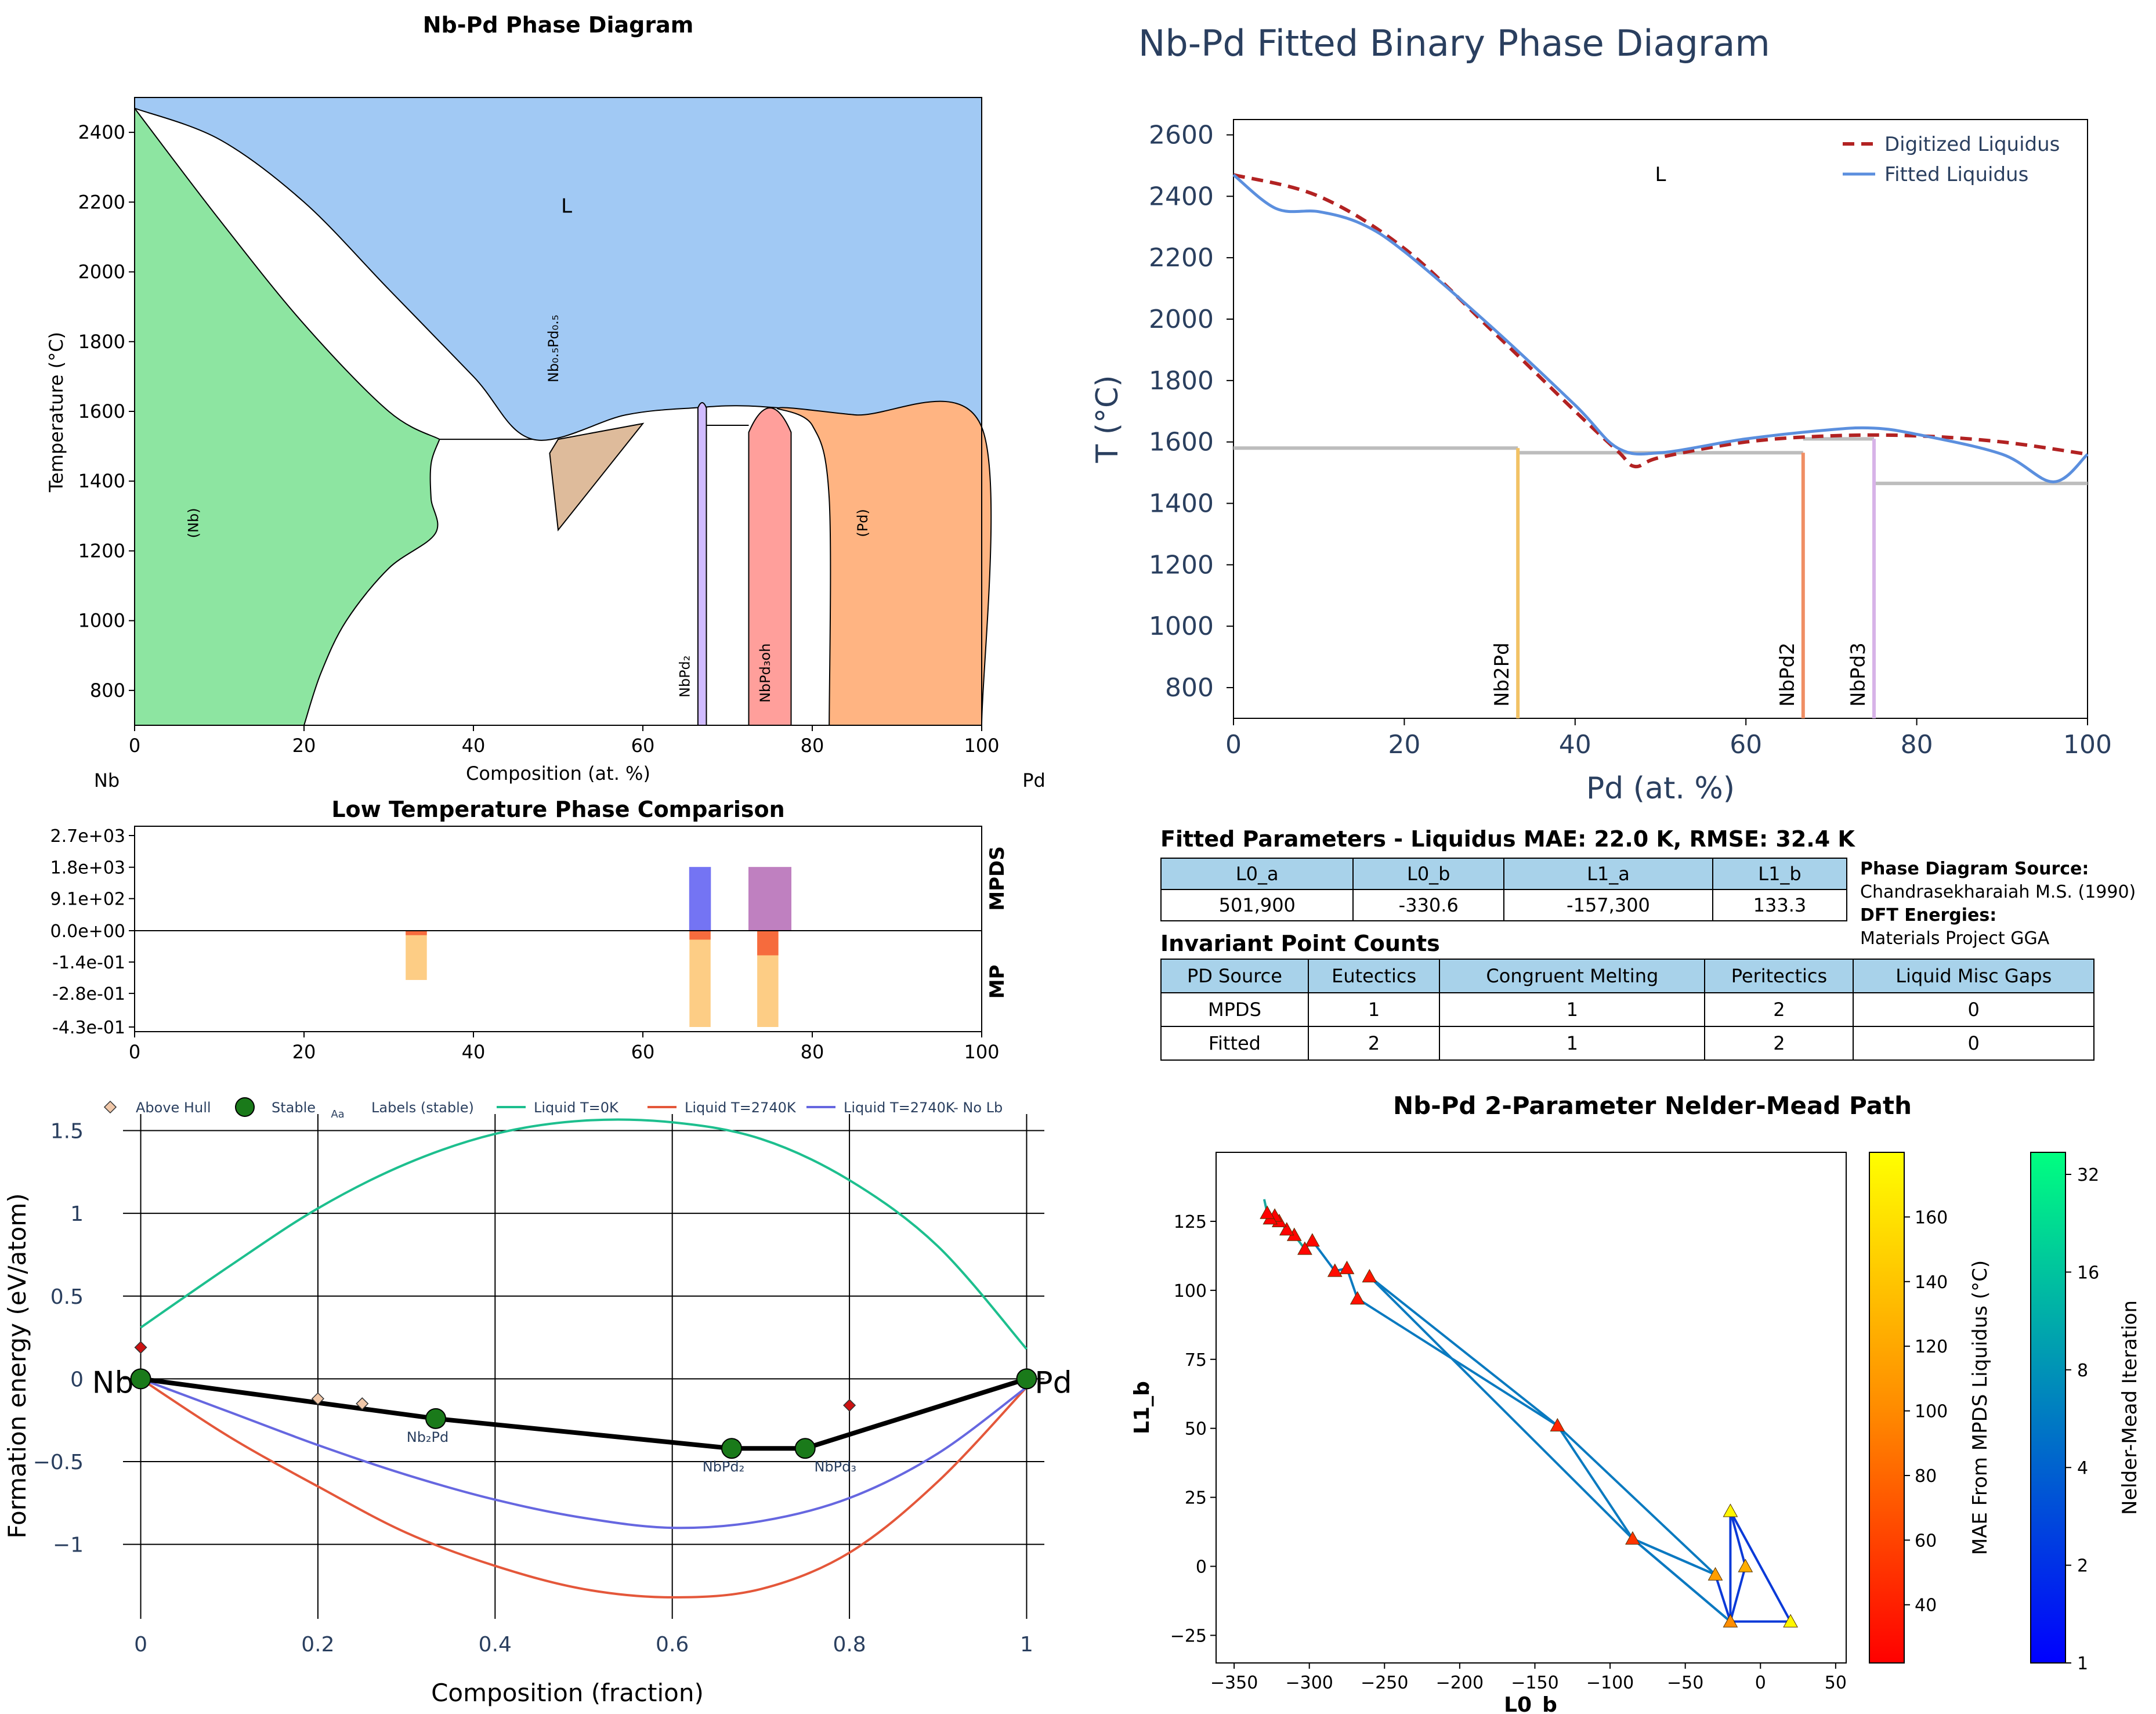 This screenshot has width=2156, height=1714. Describe the element at coordinates (997, 878) in the screenshot. I see `upper-label: MPDS` at that location.